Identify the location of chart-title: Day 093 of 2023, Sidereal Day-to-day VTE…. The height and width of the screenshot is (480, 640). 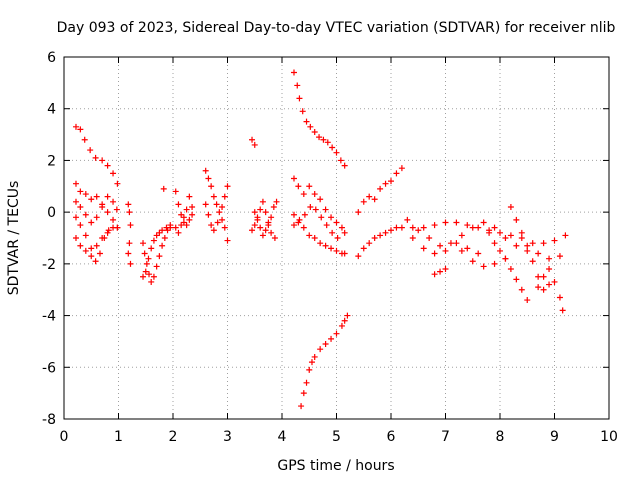
(336, 28).